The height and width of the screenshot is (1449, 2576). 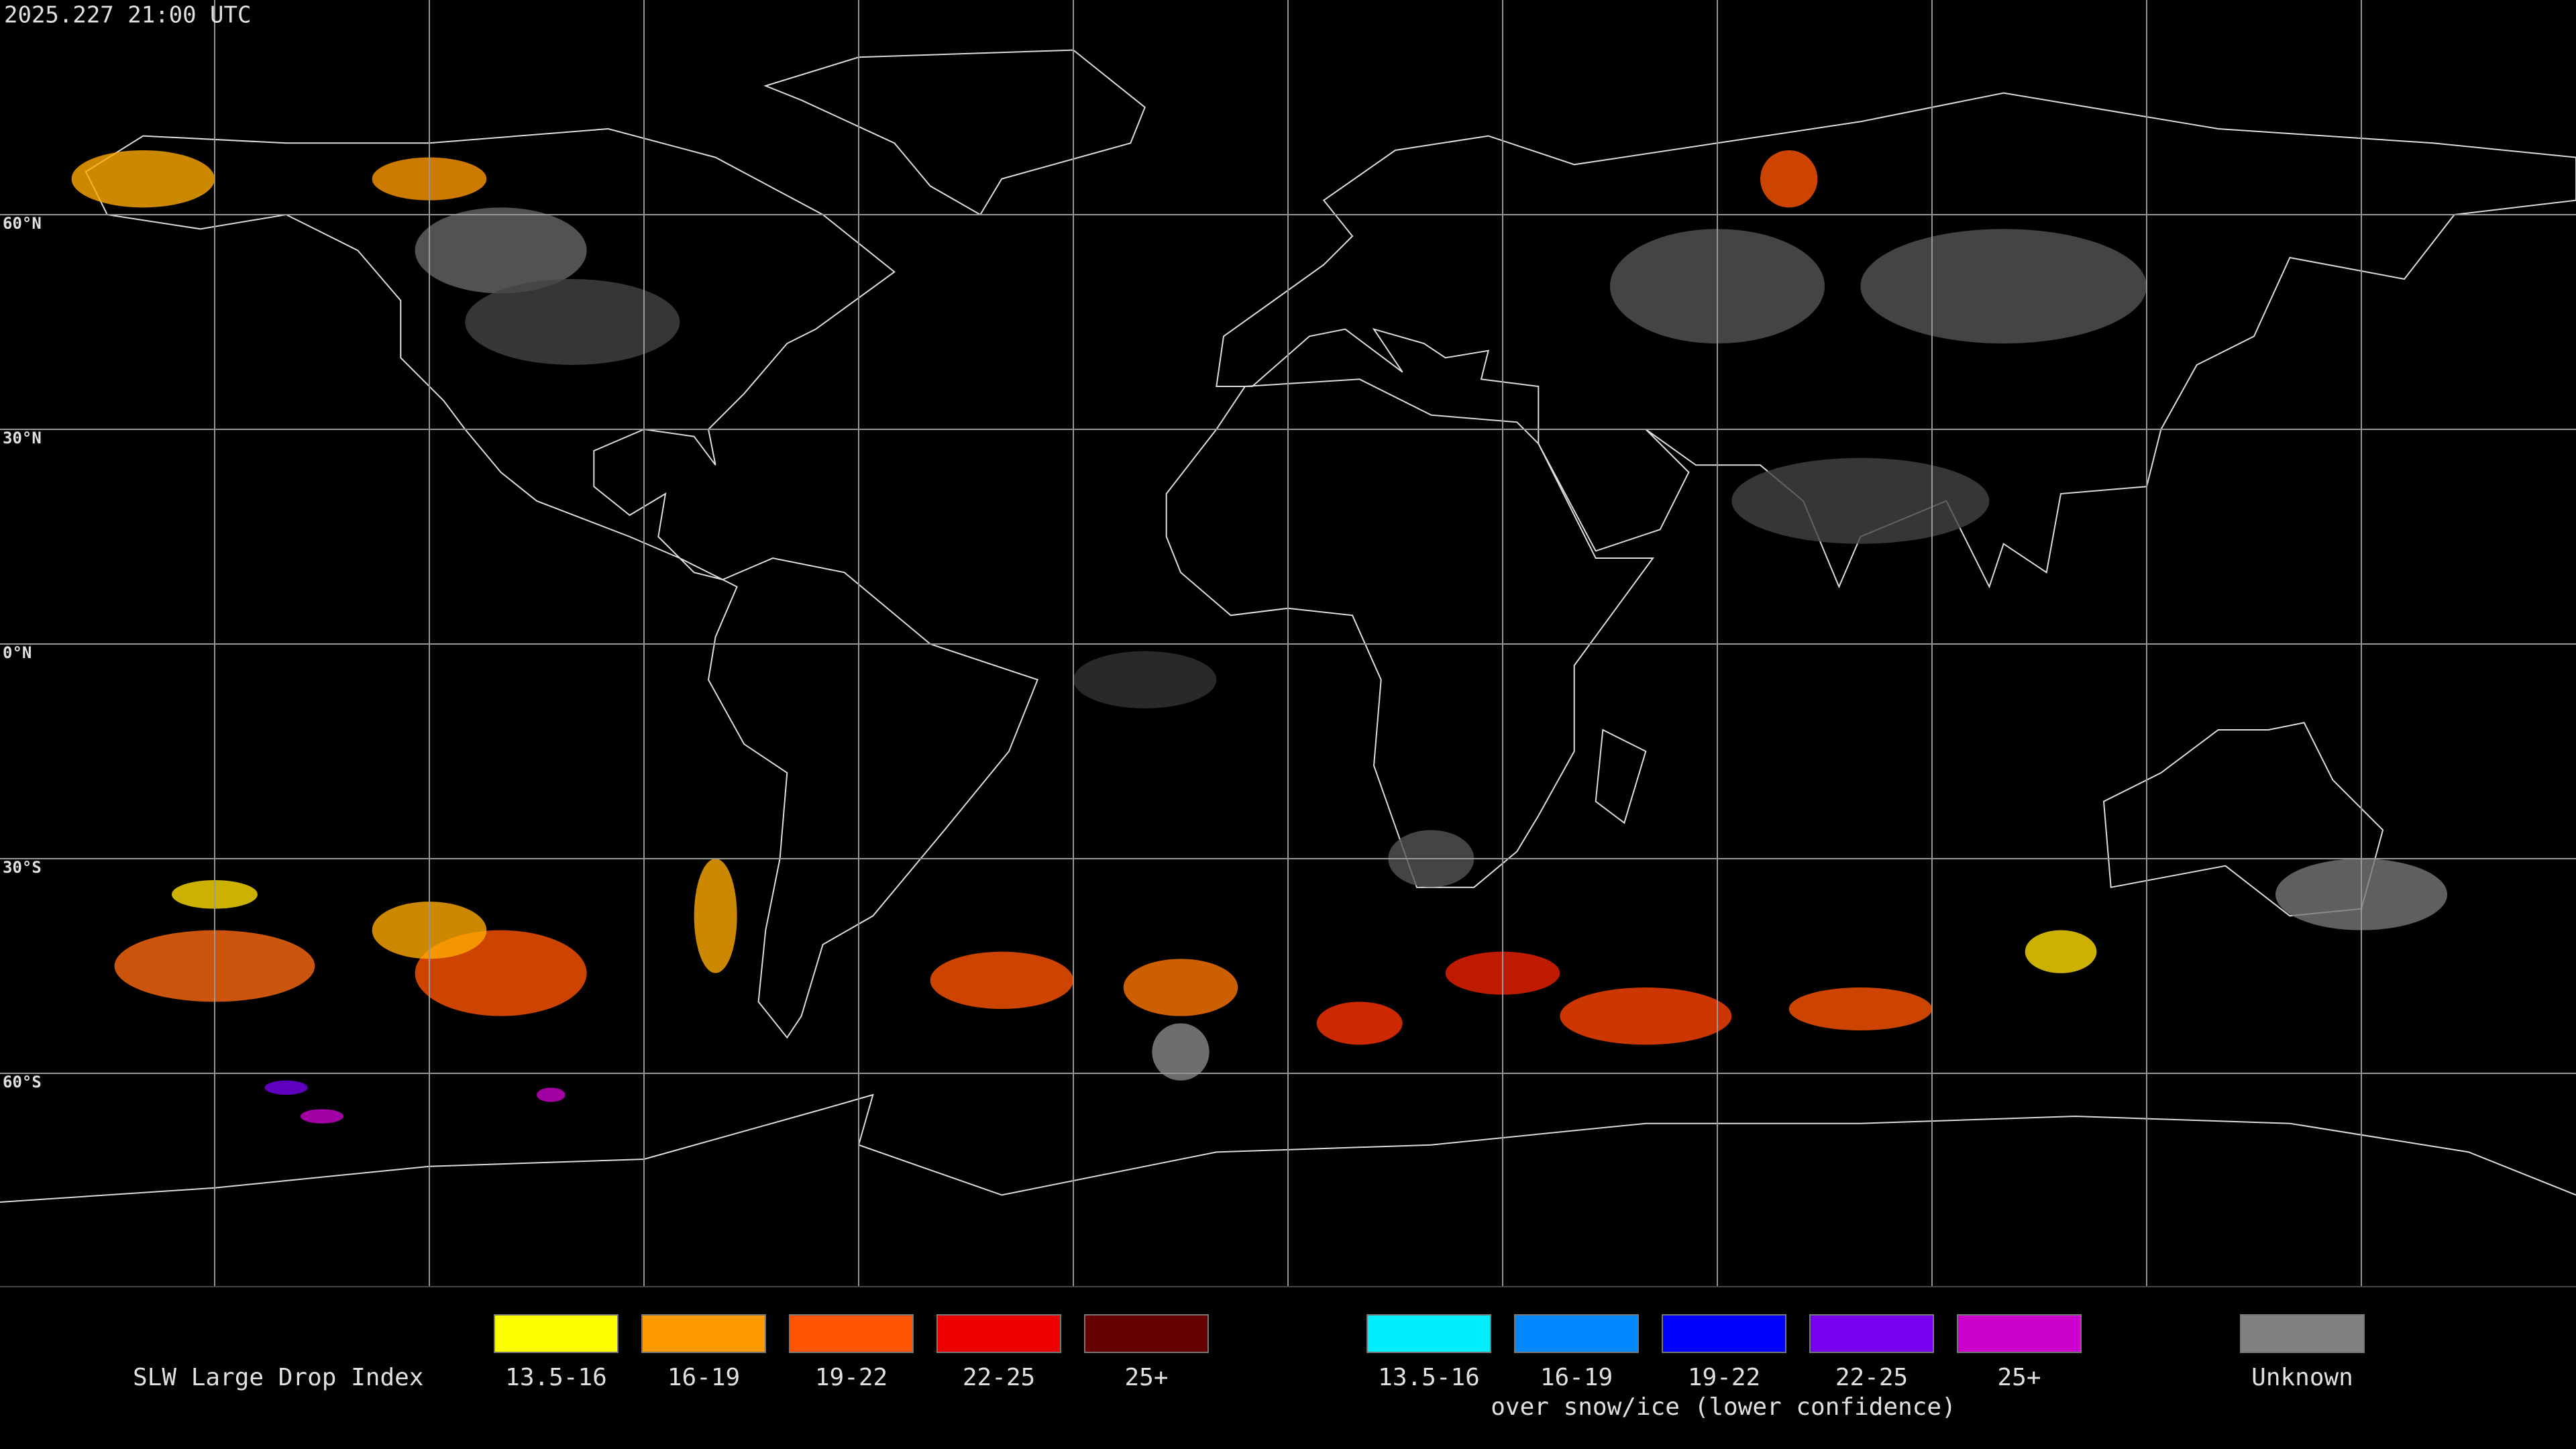 I want to click on legend-title: SLW Large Drop Index, so click(x=278, y=1377).